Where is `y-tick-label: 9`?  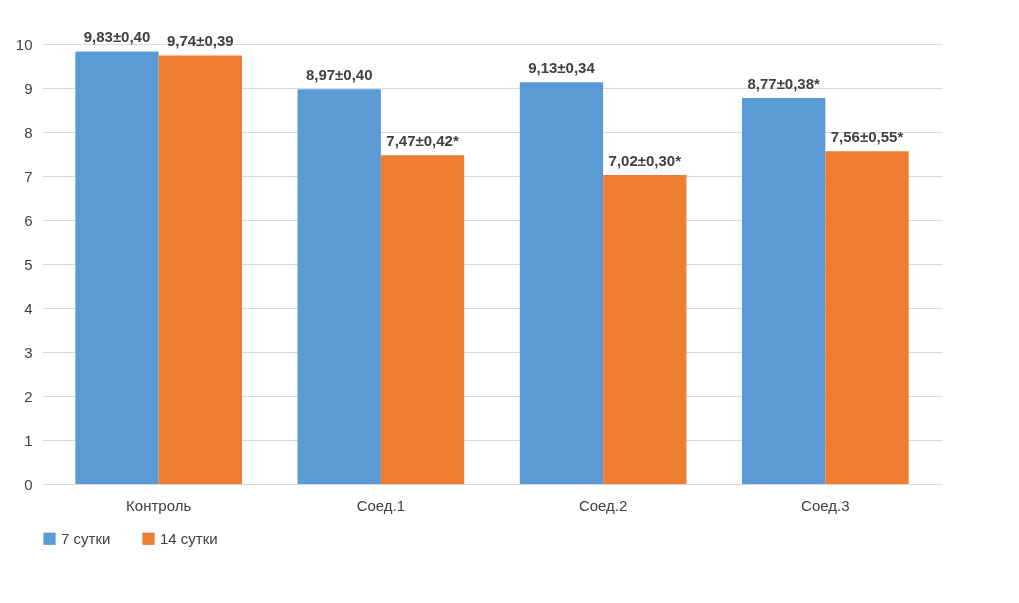
y-tick-label: 9 is located at coordinates (28, 88).